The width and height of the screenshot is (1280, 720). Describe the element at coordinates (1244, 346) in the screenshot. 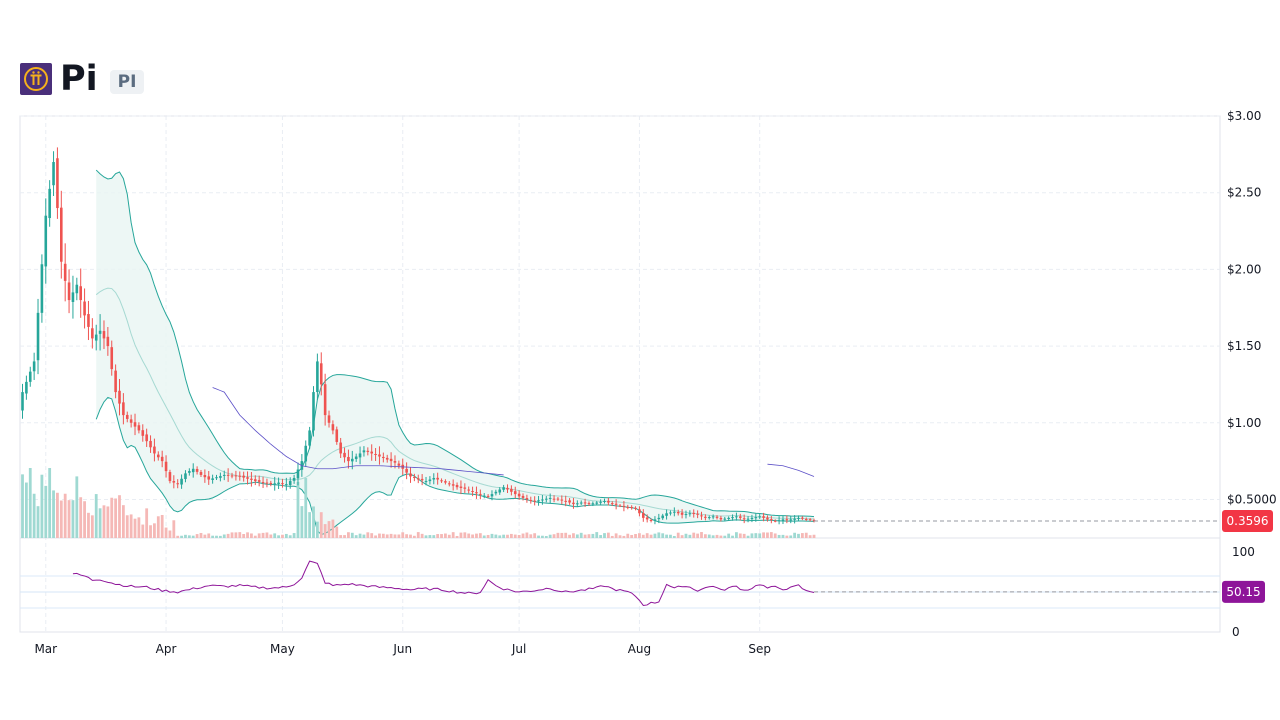

I see `price-tick-label: $1.50` at that location.